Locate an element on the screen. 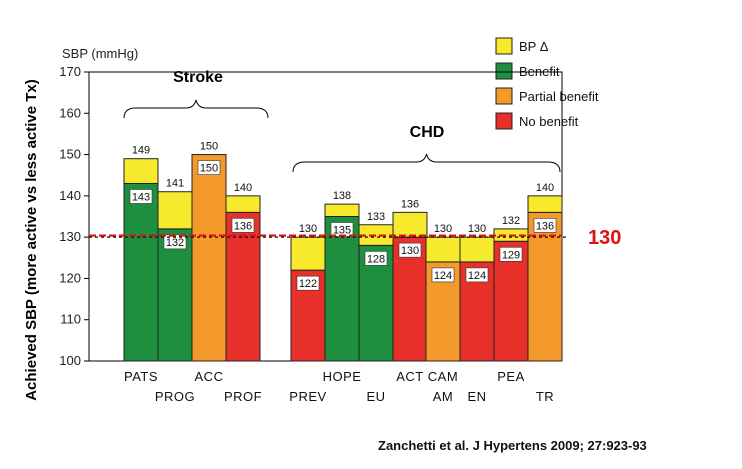  bar-top-value-label: 141 is located at coordinates (175, 184).